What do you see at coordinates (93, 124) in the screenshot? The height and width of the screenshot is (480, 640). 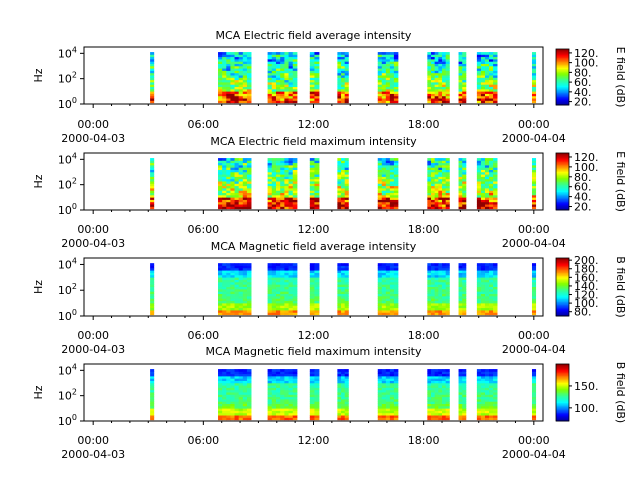 I see `x-tick-label: 00:00` at bounding box center [93, 124].